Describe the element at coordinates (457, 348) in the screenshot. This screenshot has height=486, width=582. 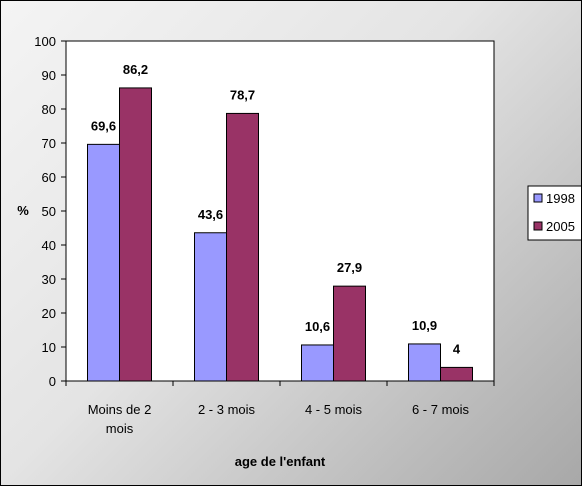
I see `data-label-2005: 4` at that location.